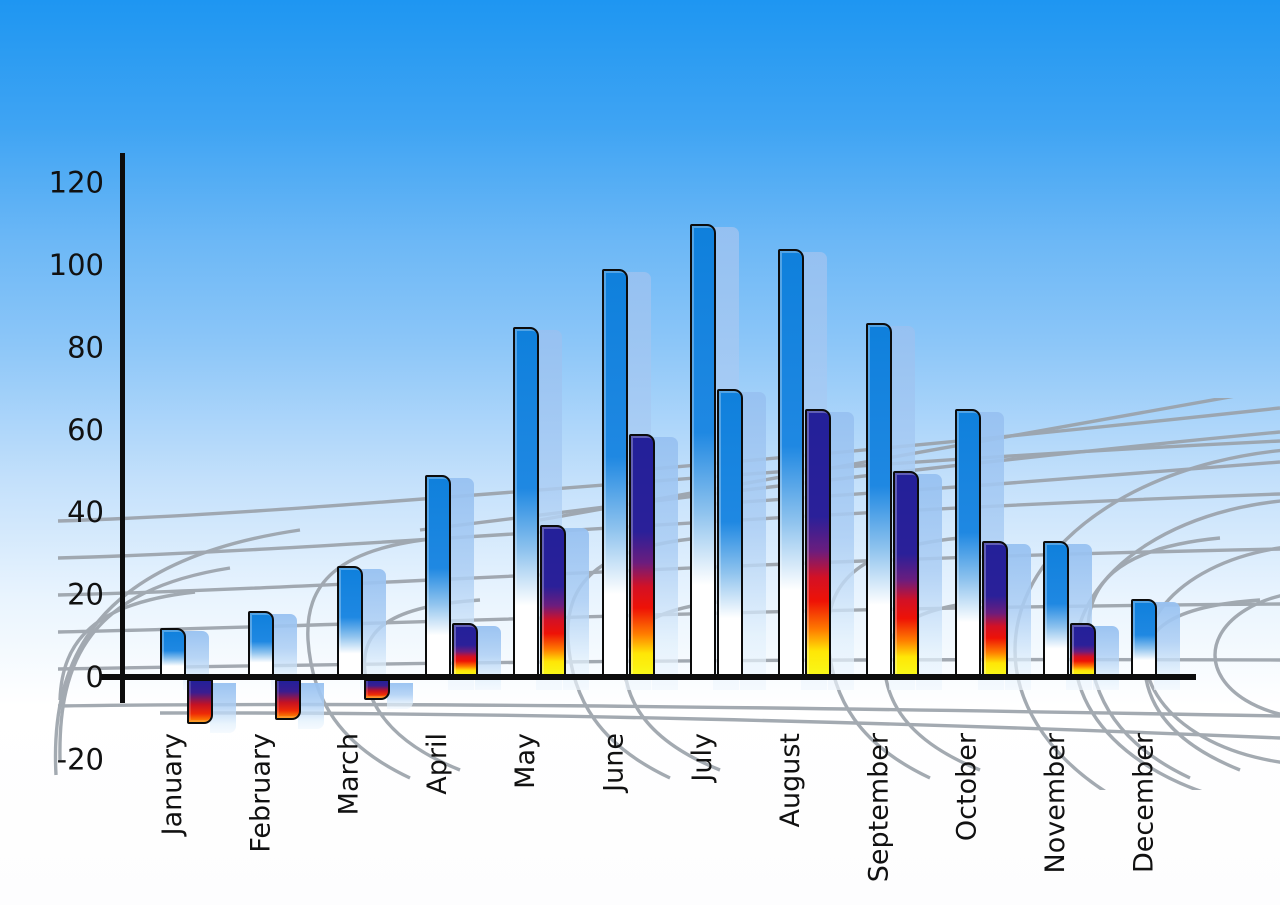 This screenshot has height=905, width=1280. I want to click on bar-shadow-secondary-march, so click(399, 696).